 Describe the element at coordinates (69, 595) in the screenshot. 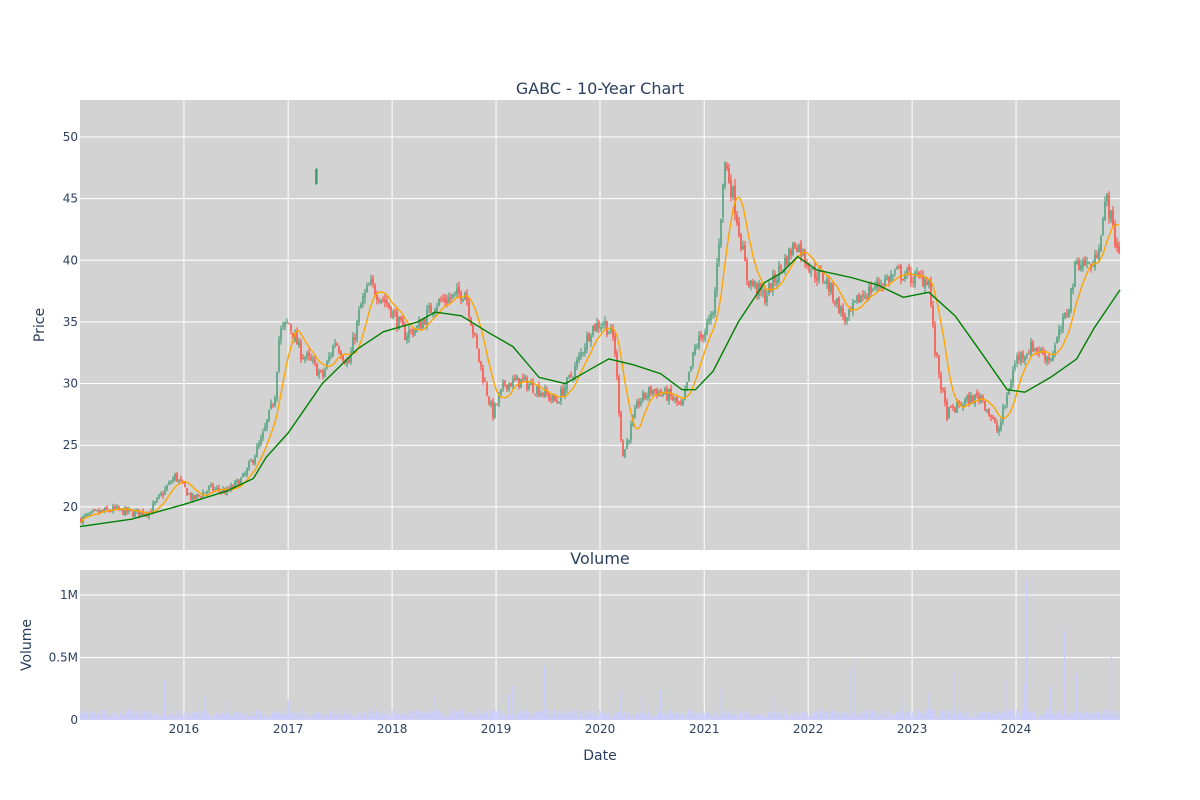

I see `volume-y-tick-label: 1M` at that location.